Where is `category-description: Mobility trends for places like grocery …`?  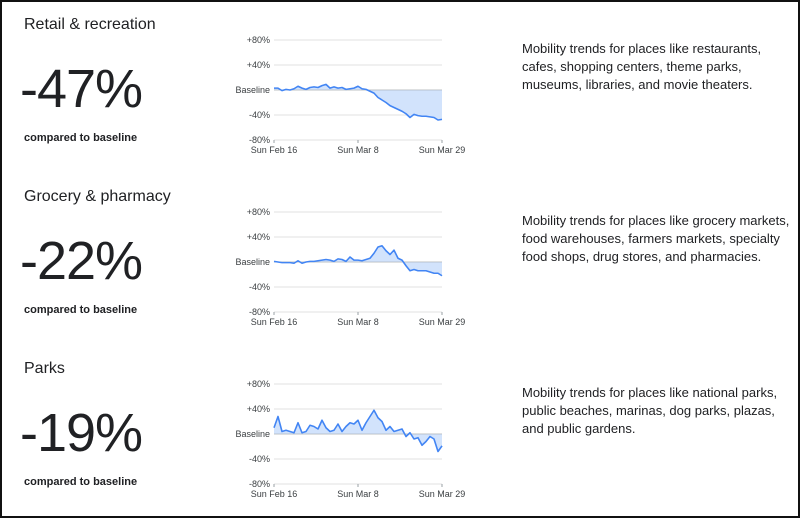 category-description: Mobility trends for places like grocery … is located at coordinates (656, 238).